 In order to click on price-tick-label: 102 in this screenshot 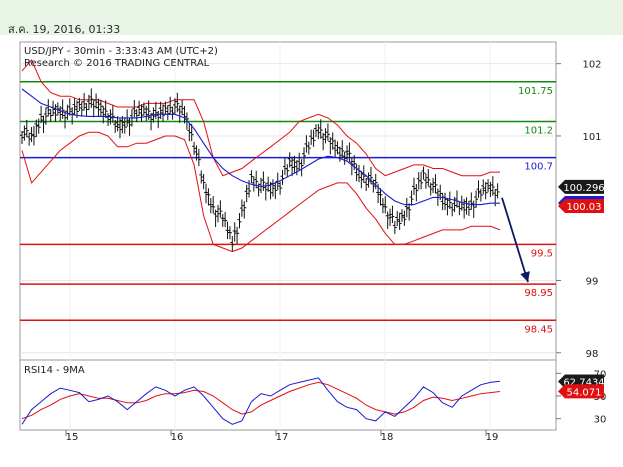, I will do `click(591, 65)`.